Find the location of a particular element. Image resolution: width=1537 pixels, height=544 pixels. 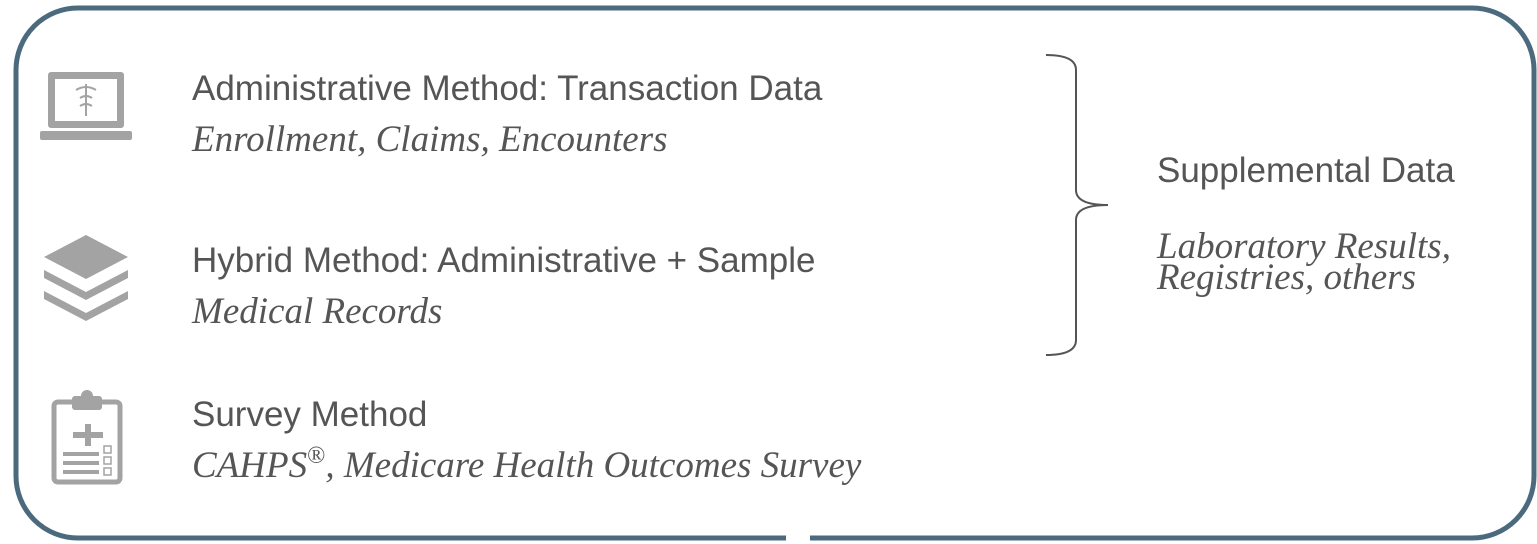

laptop-icon is located at coordinates (86, 106).